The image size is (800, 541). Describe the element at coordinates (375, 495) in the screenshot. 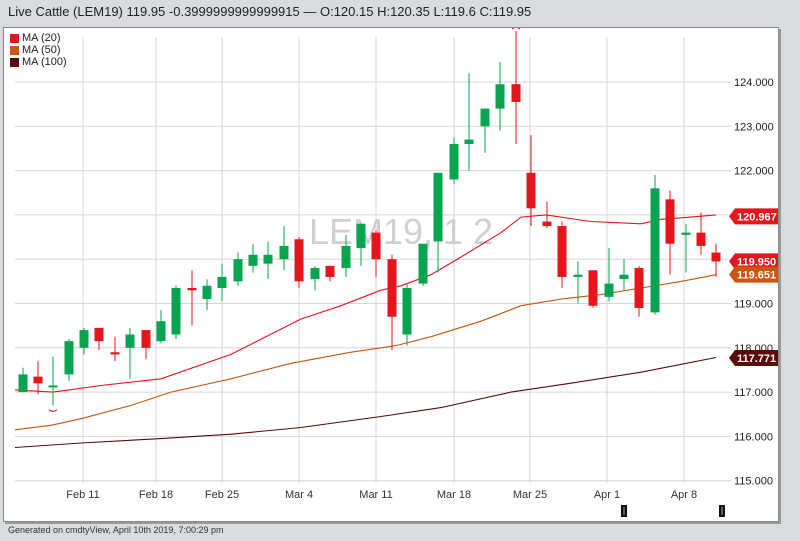

I see `x-tick-label: Mar 11` at that location.